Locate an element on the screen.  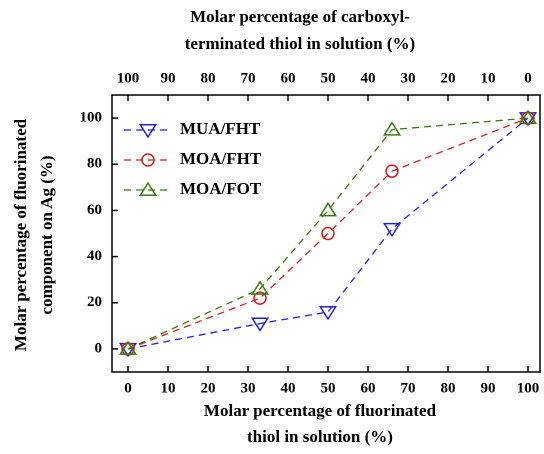
x-axis-label: thiol in solution (%) is located at coordinates (320, 436).